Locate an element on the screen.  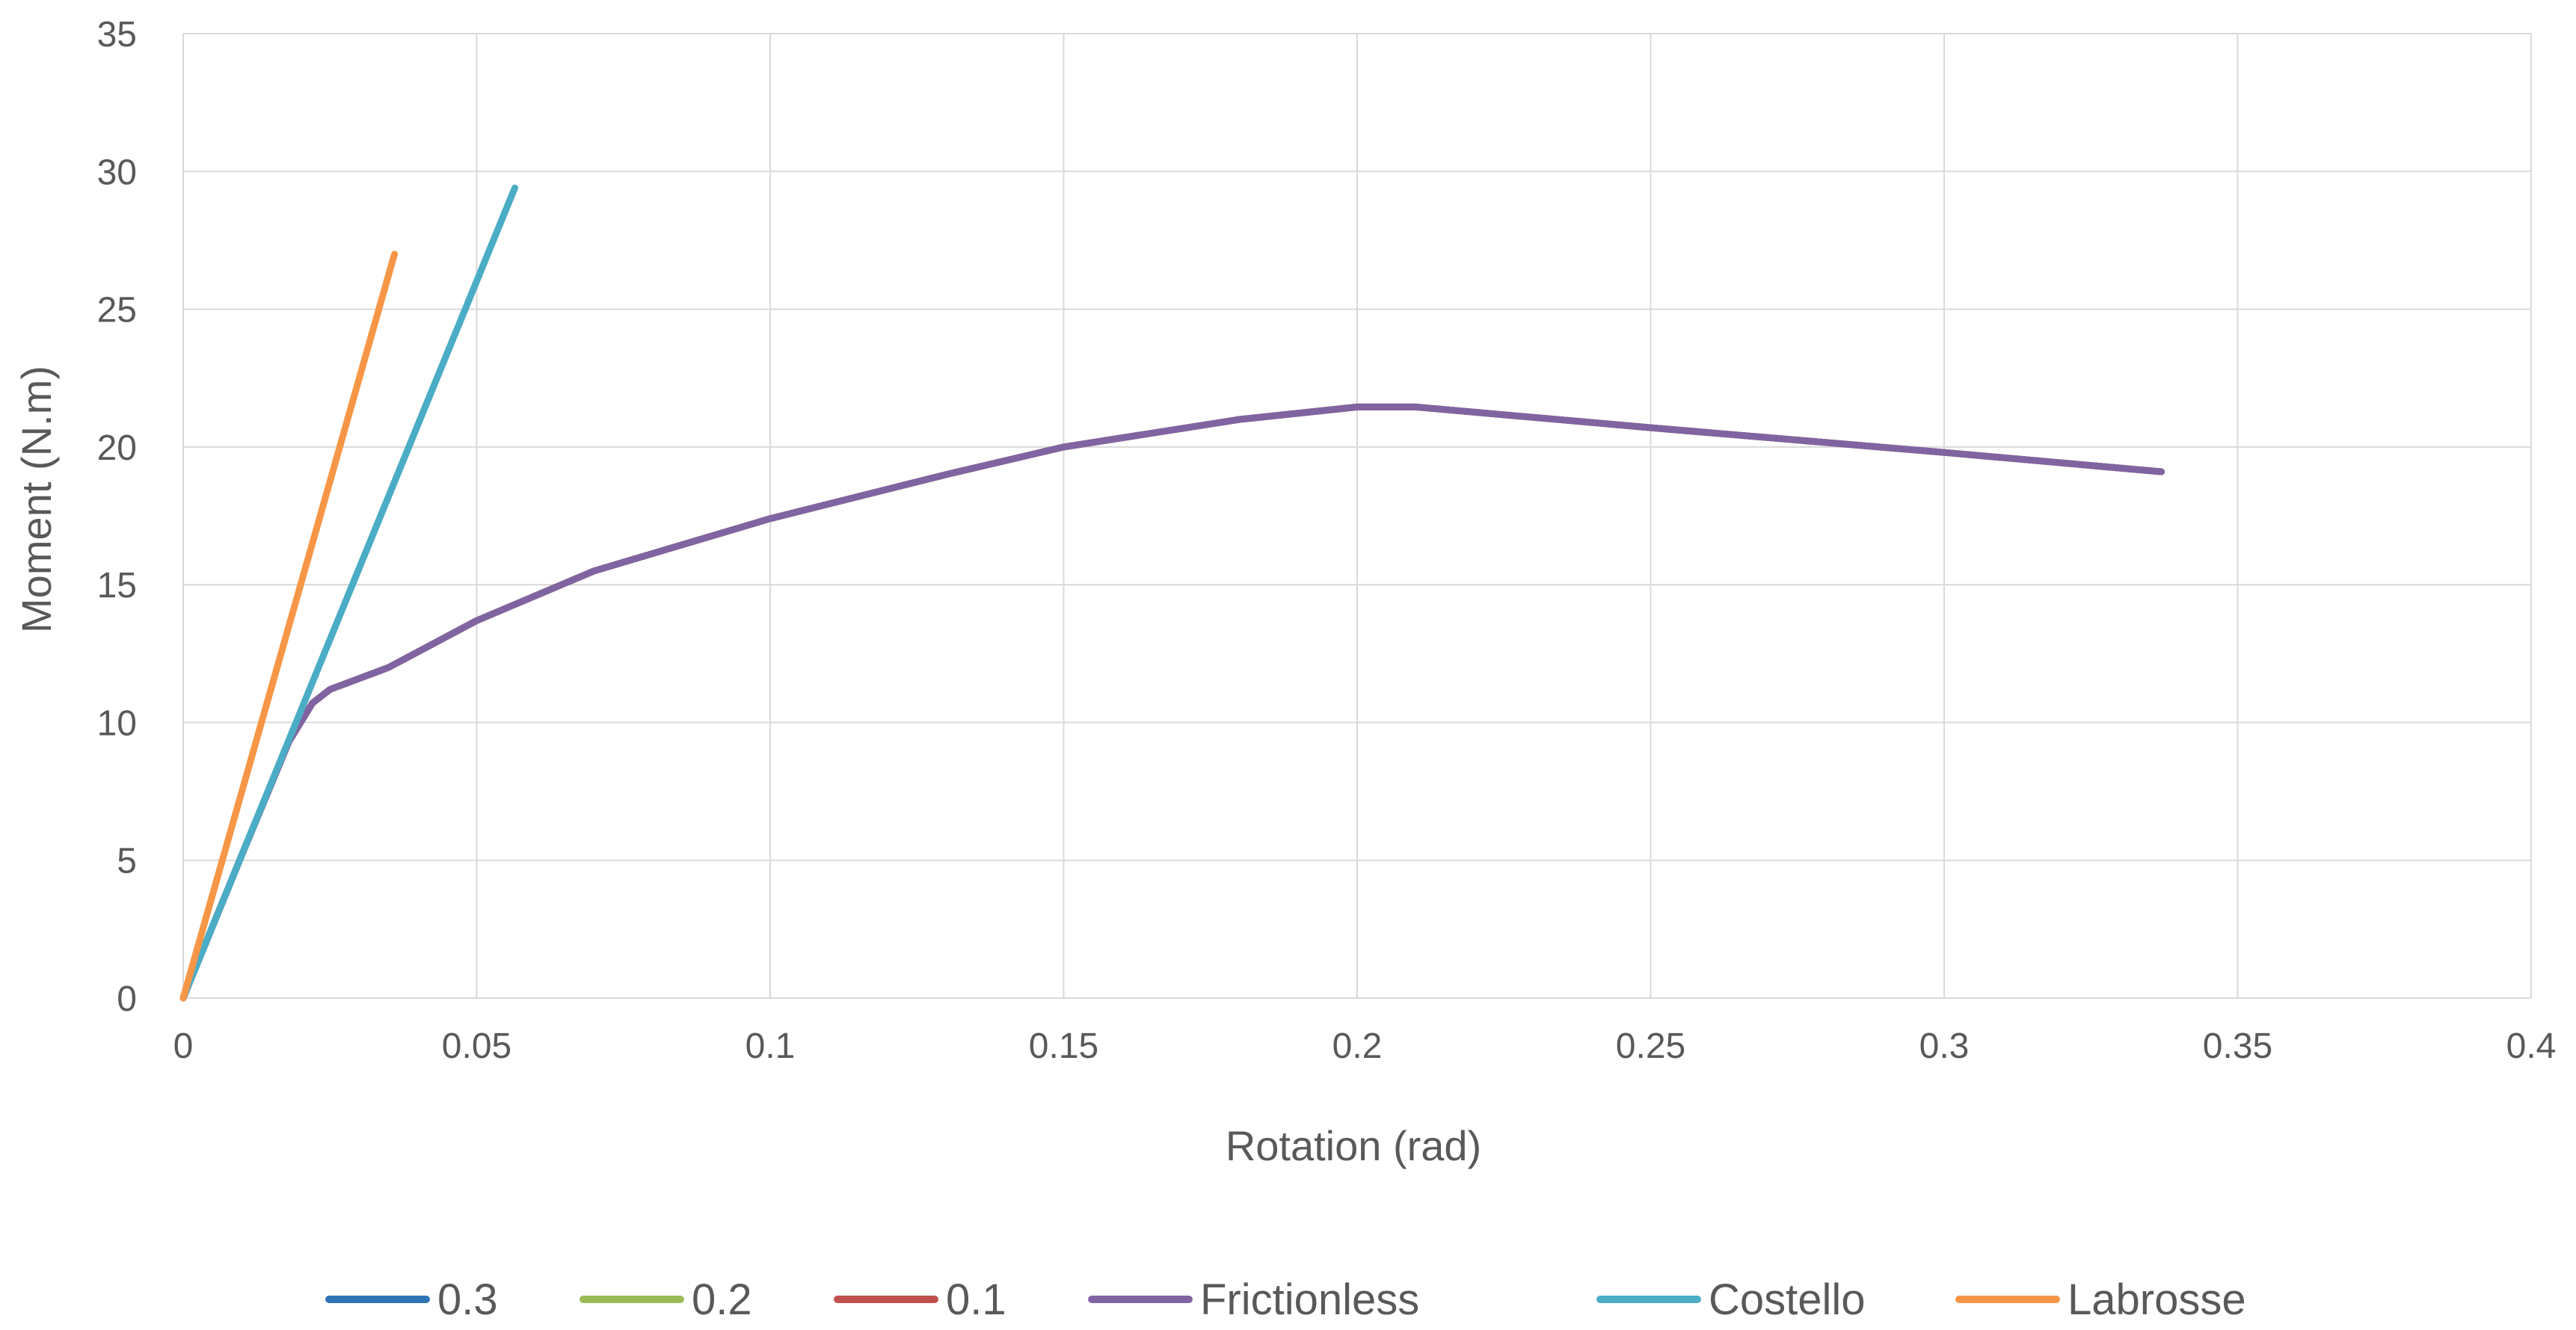
y-tick-label: 20 is located at coordinates (117, 448).